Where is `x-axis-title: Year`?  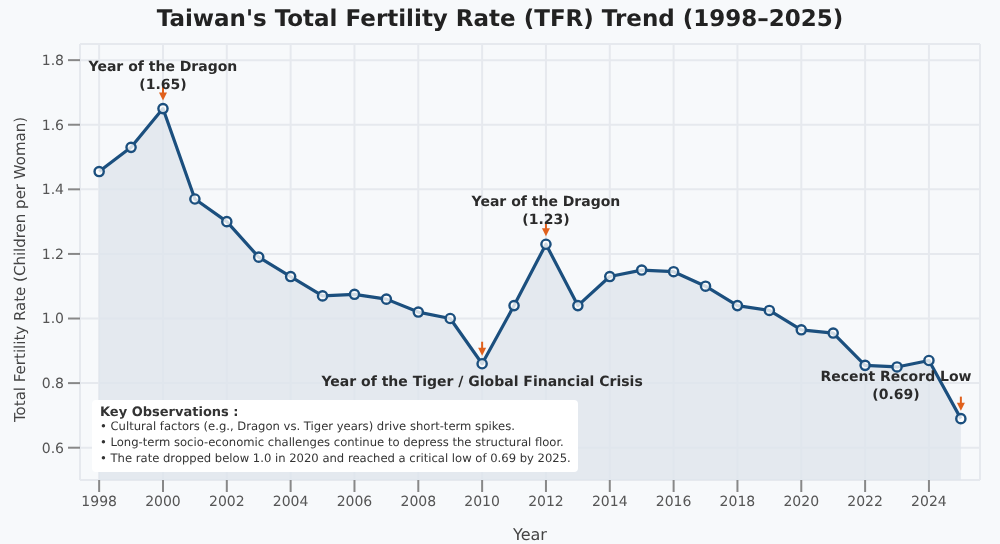 x-axis-title: Year is located at coordinates (530, 535).